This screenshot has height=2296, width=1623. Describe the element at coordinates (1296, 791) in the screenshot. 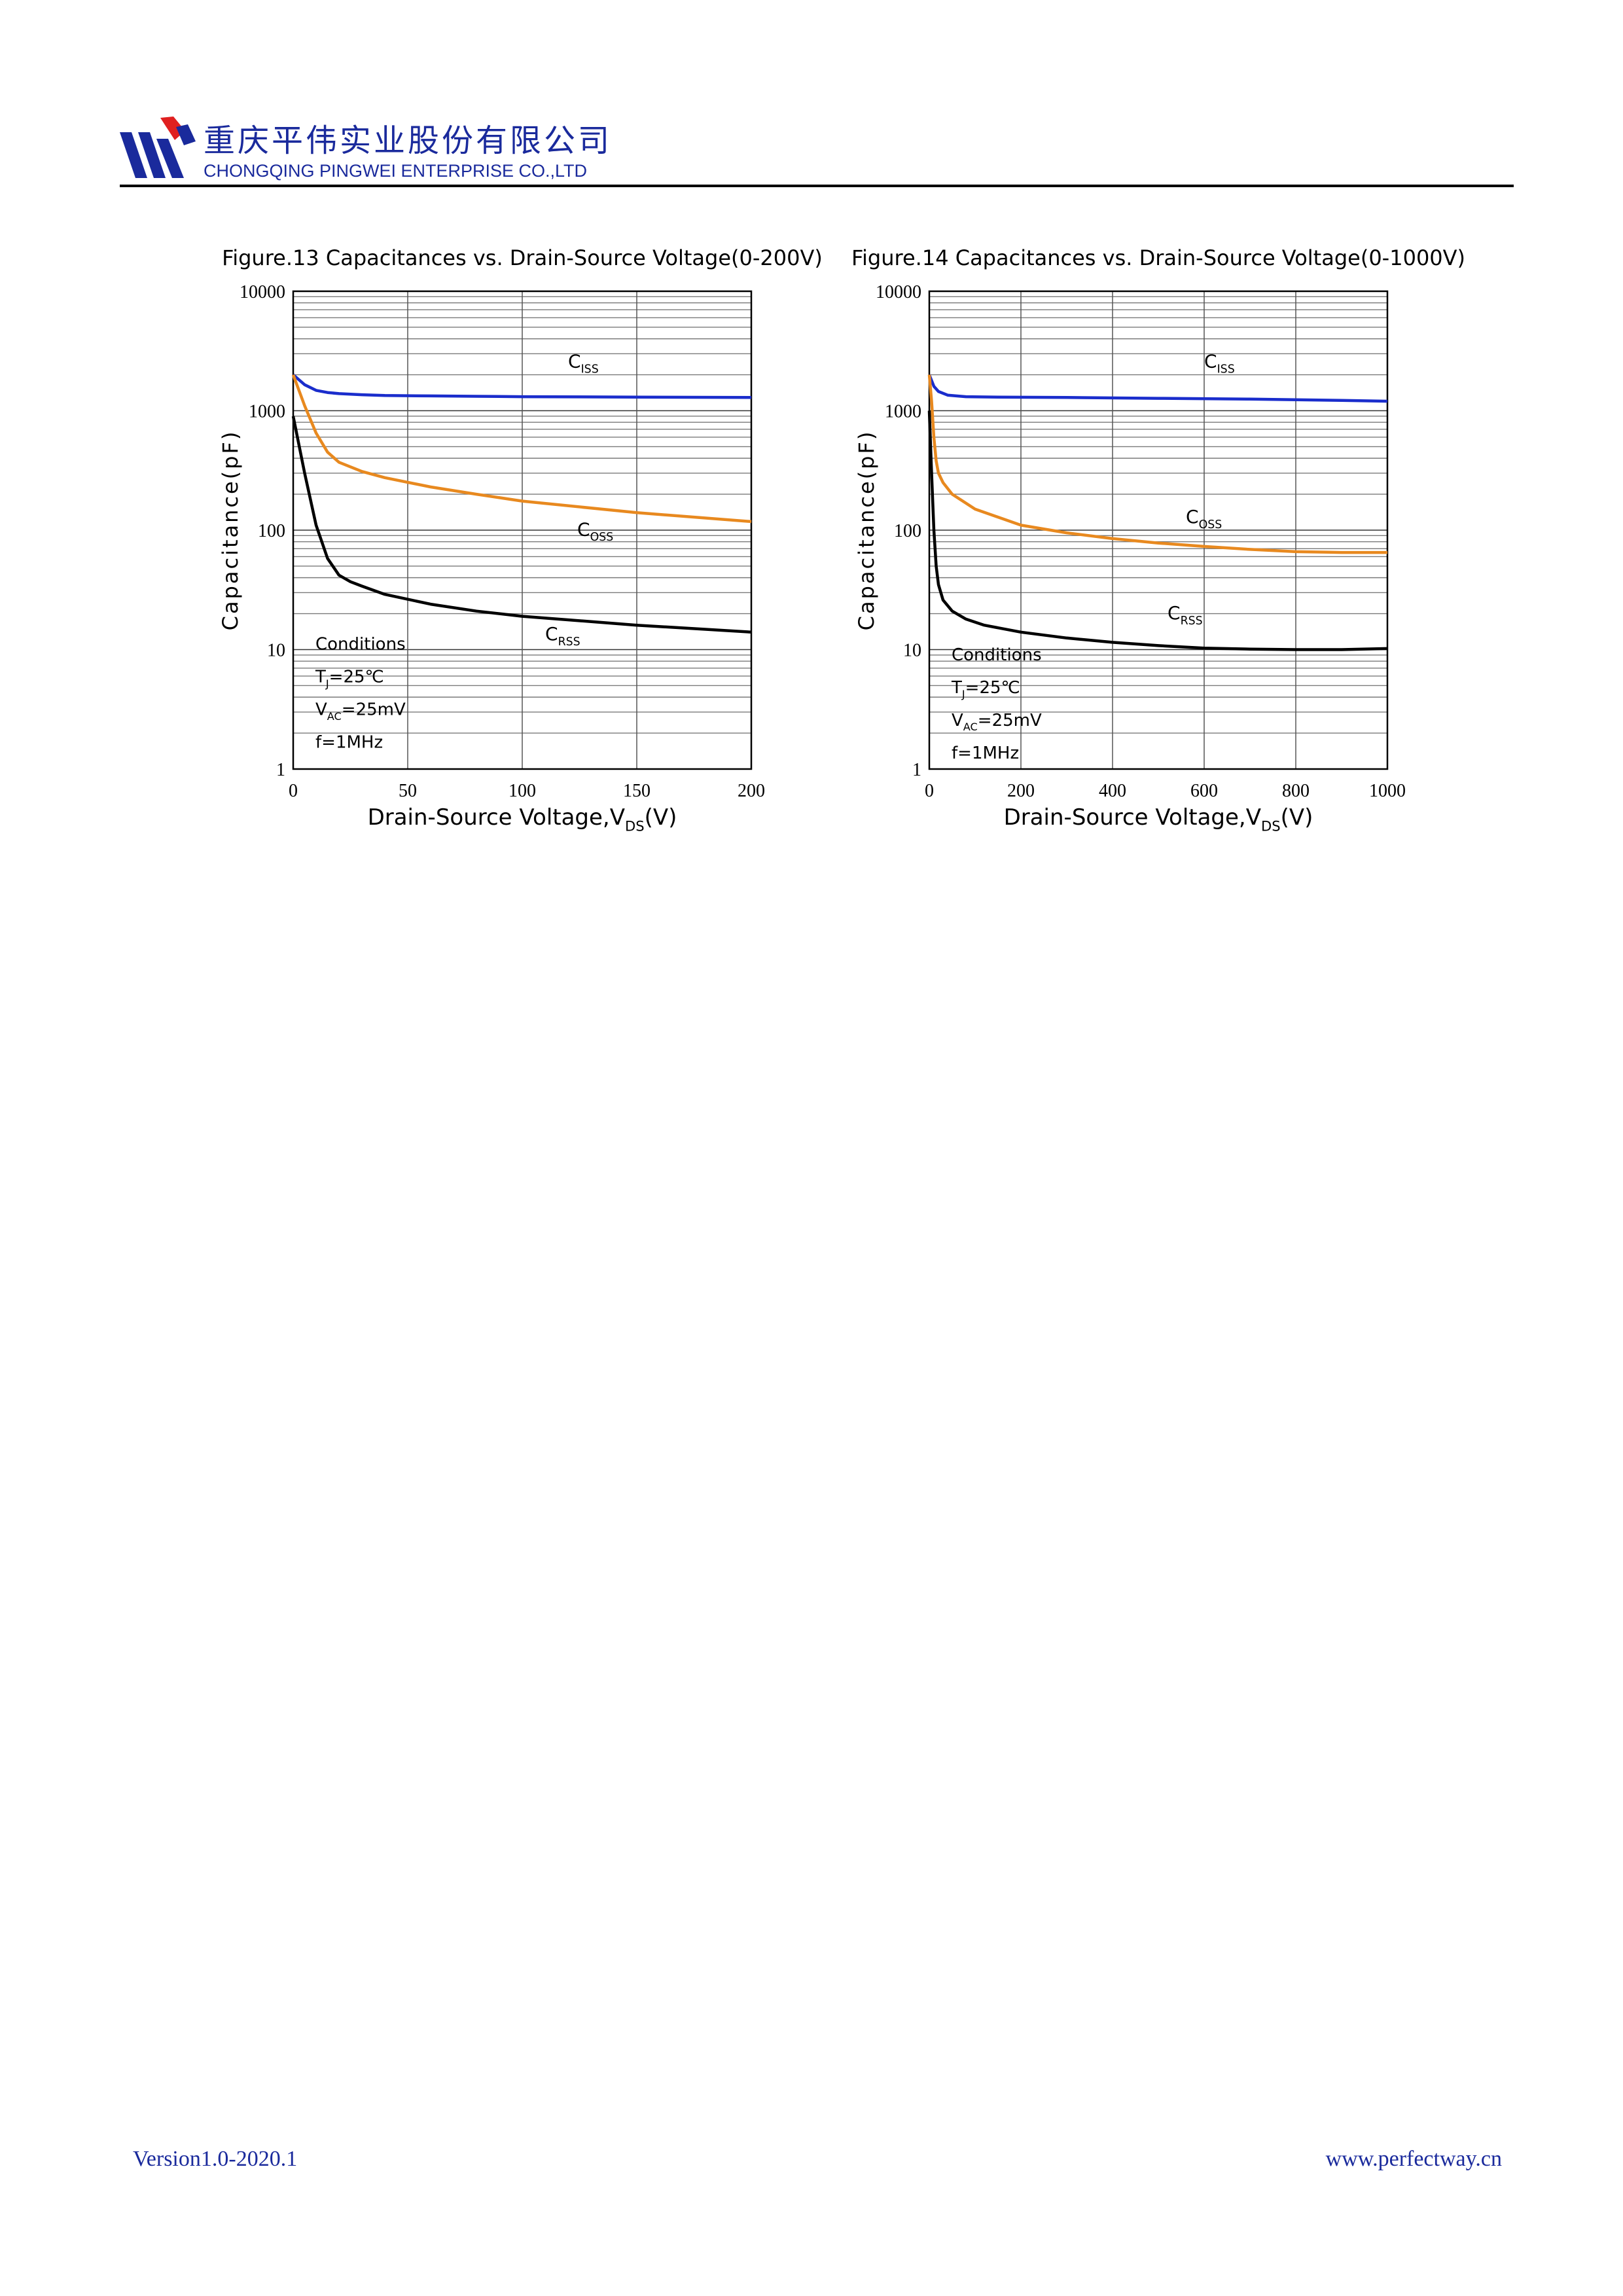

I see `x-tick-label: 800` at that location.